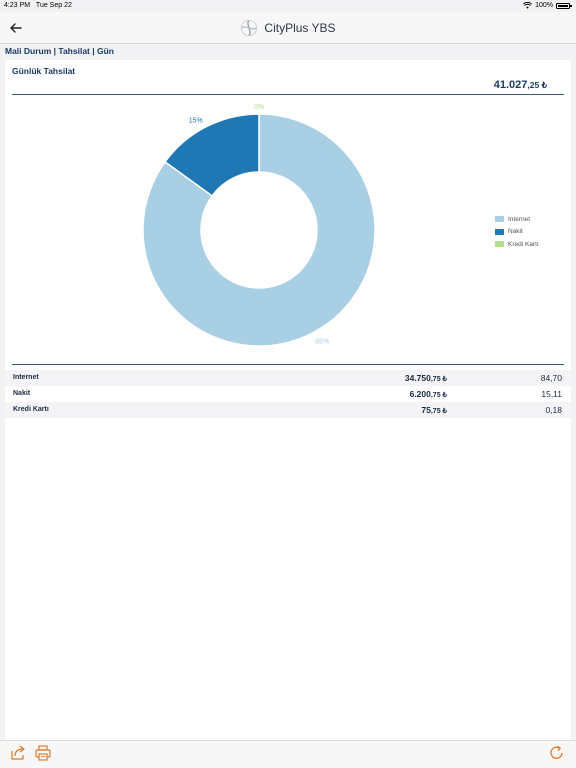 The width and height of the screenshot is (576, 768). What do you see at coordinates (212, 155) in the screenshot?
I see `donut-slice-nakit` at bounding box center [212, 155].